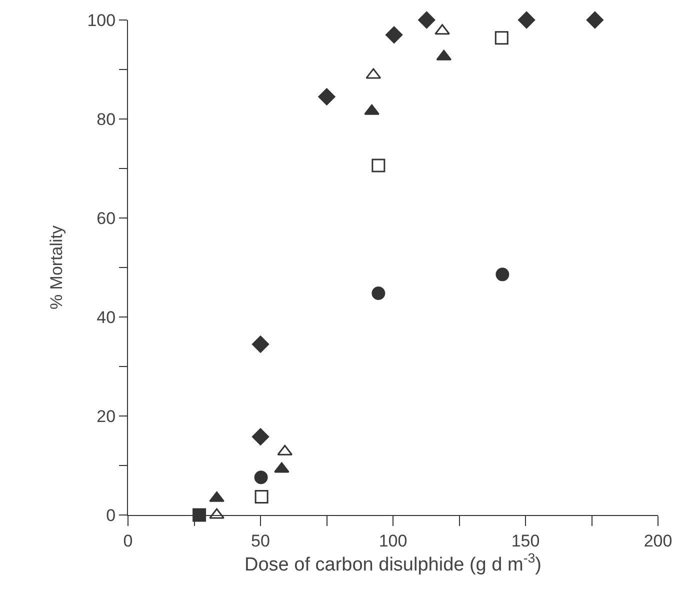 The width and height of the screenshot is (677, 590). Describe the element at coordinates (260, 540) in the screenshot. I see `x-tick-label: 50` at that location.